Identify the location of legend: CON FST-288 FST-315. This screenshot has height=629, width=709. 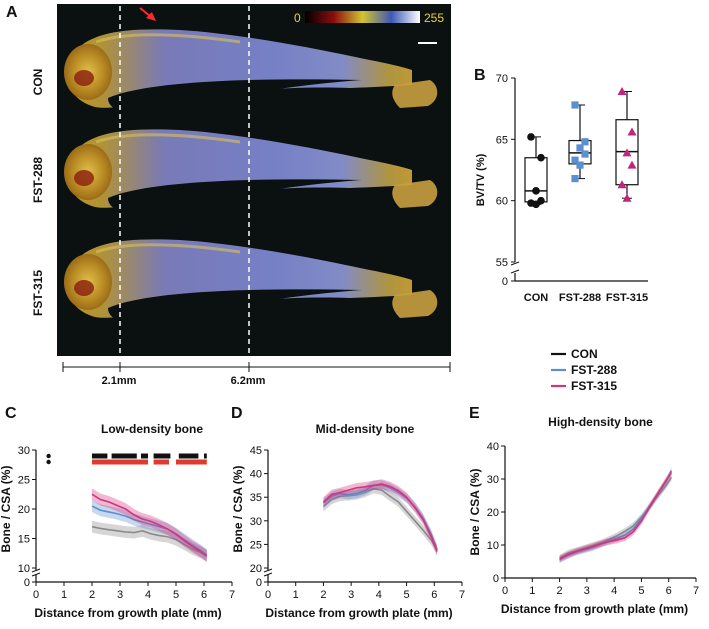
(584, 370).